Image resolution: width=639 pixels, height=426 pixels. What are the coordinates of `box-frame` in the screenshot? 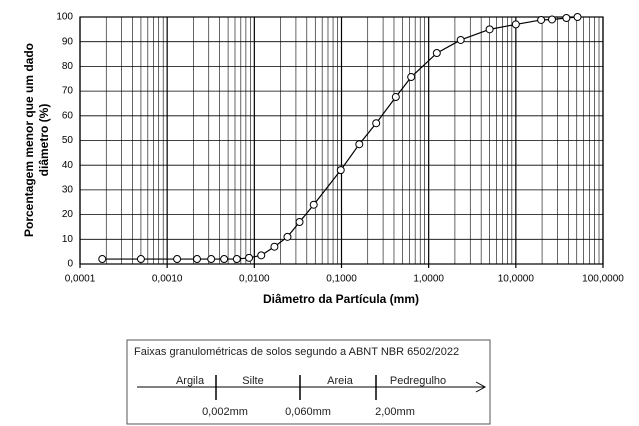 It's located at (308, 382).